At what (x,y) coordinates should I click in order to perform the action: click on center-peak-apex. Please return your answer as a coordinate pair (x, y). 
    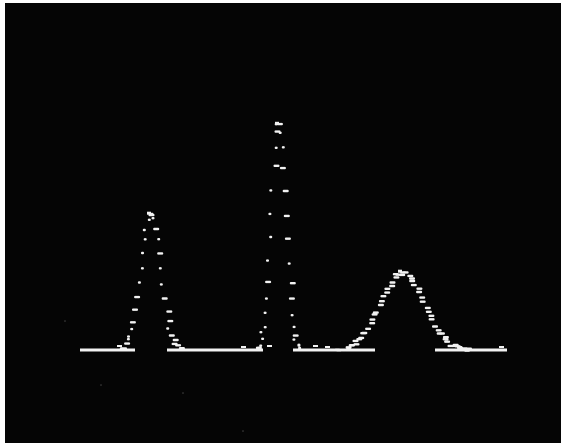
    Looking at the image, I should click on (277, 123).